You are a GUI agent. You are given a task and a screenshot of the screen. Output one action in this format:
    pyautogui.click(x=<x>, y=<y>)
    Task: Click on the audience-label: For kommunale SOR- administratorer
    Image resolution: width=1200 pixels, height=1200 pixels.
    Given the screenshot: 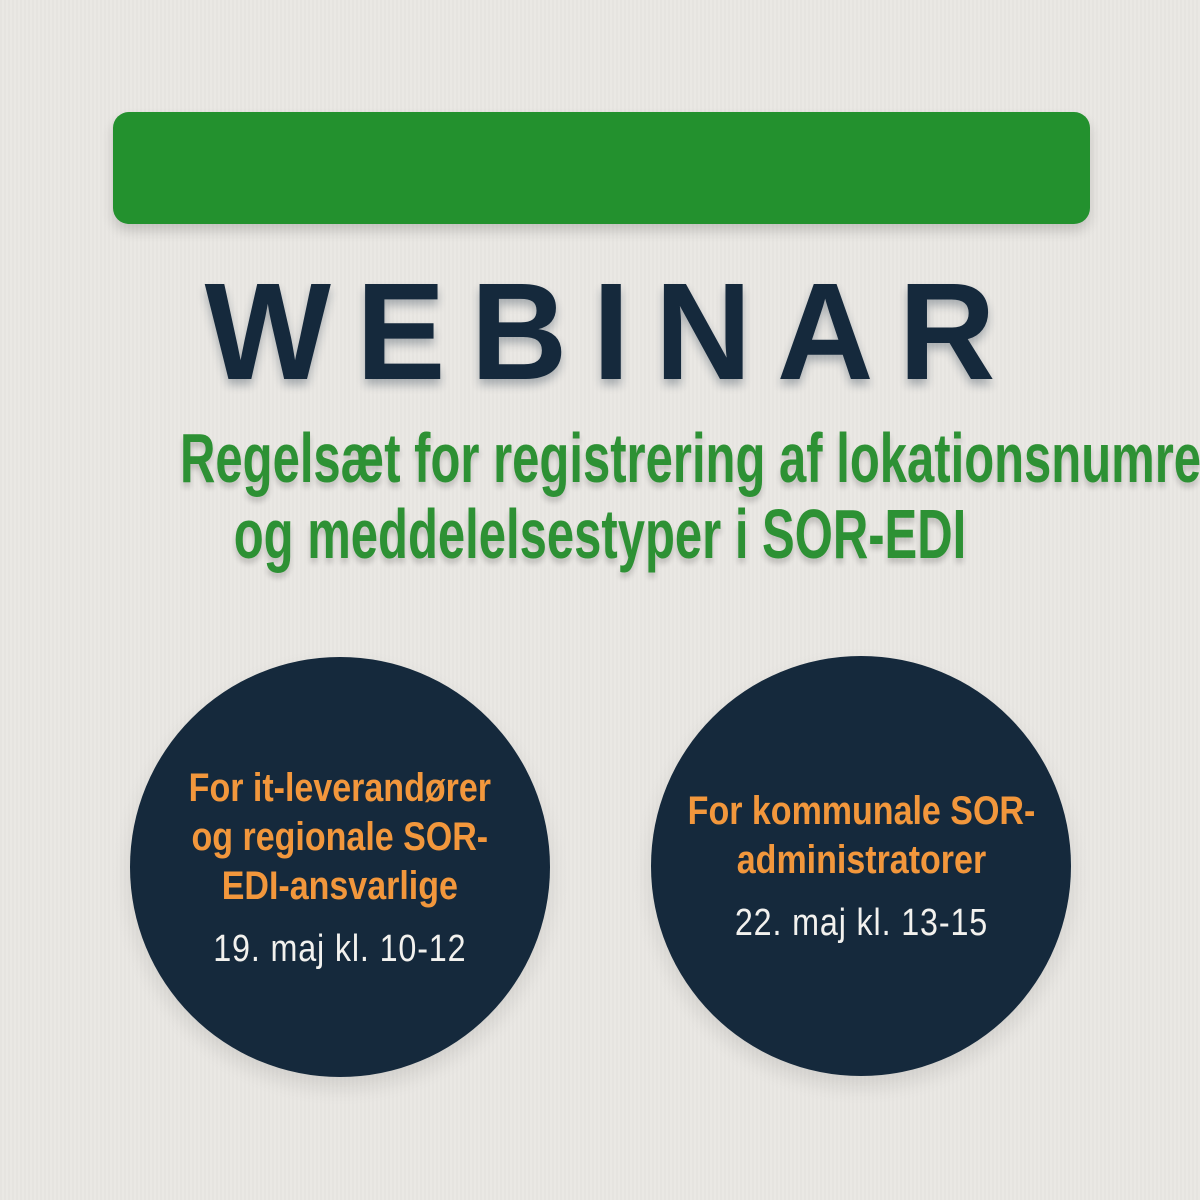 What is the action you would take?
    pyautogui.click(x=861, y=836)
    